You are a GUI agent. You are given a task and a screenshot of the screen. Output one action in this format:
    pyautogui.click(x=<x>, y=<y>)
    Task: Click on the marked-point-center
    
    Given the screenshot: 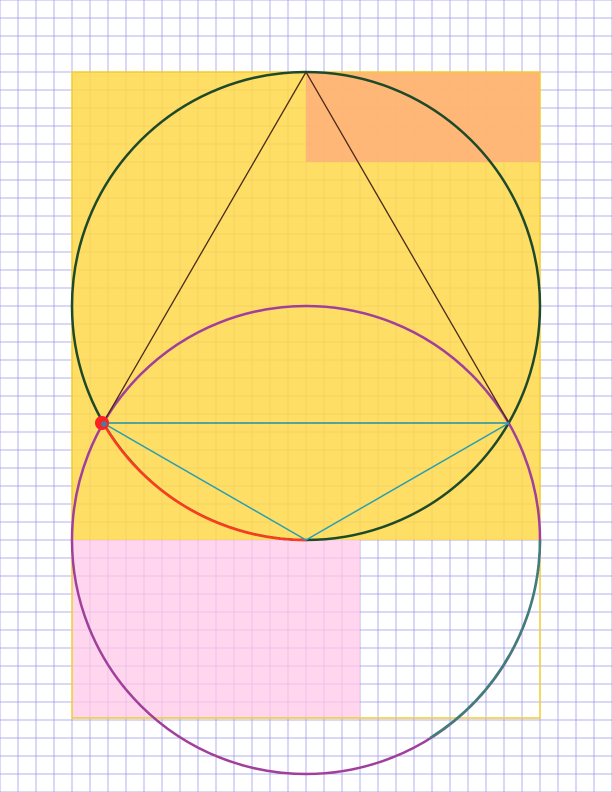 What is the action you would take?
    pyautogui.click(x=104, y=424)
    